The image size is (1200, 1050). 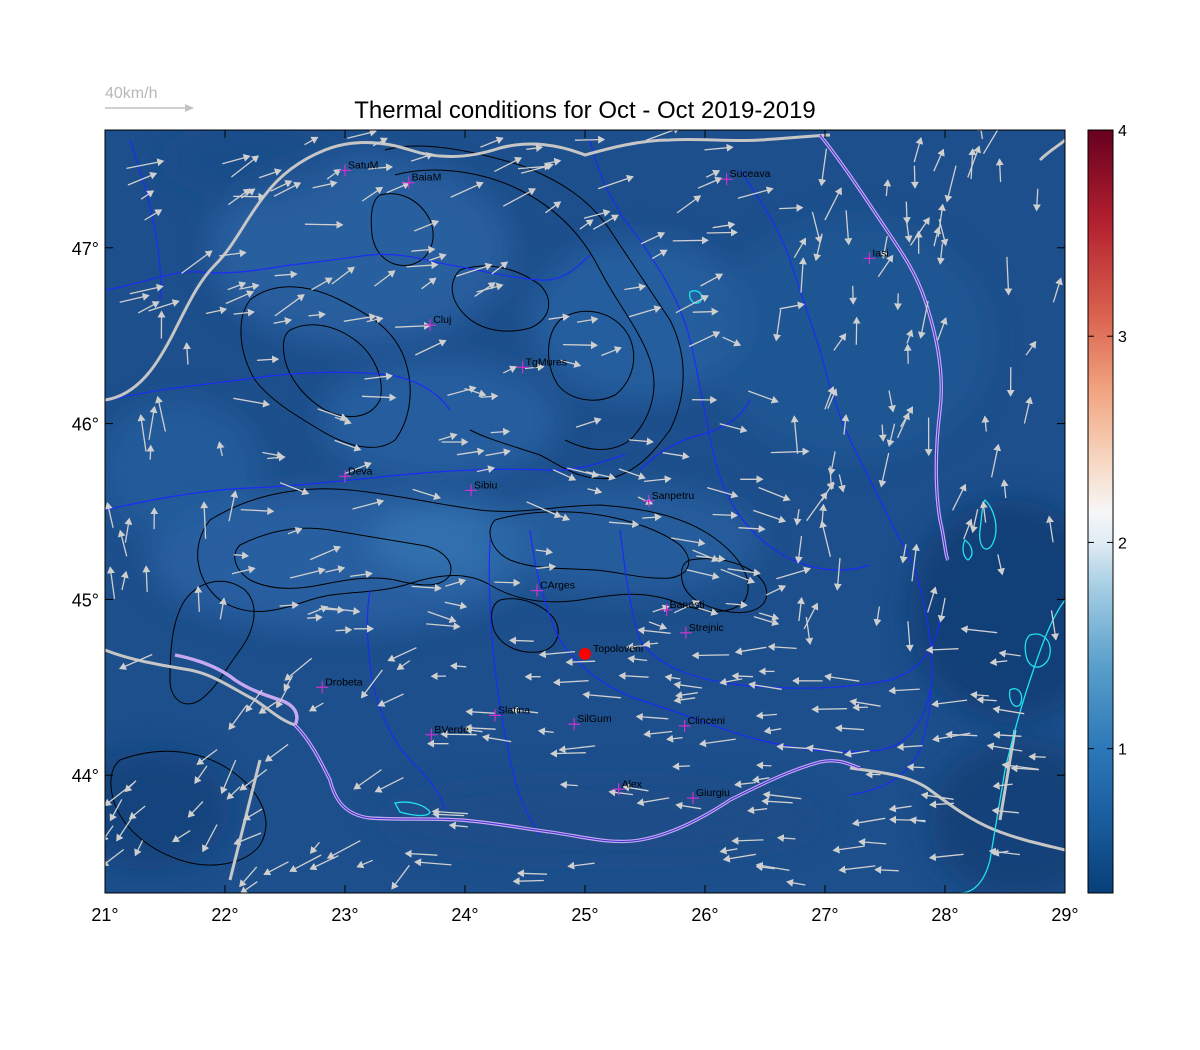 I want to click on colorbar-ticks: 1 2 3 4, so click(x=1107, y=441).